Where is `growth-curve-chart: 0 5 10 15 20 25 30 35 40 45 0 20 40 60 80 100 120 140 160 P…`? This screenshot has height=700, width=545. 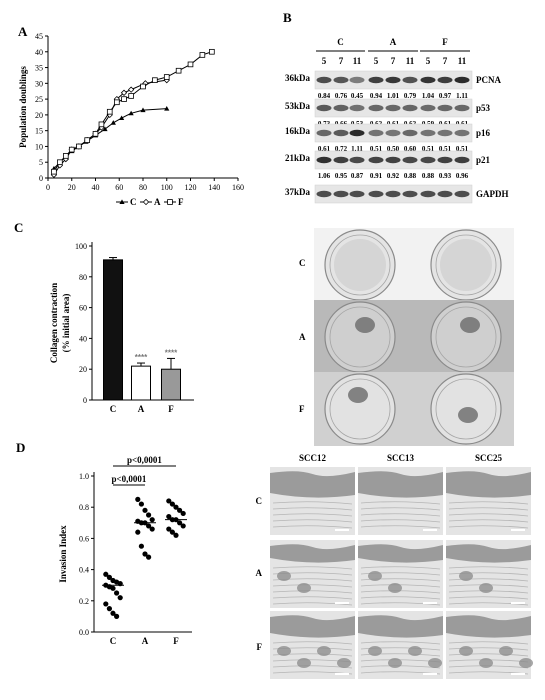 growth-curve-chart: 0 5 10 15 20 25 30 35 40 45 0 20 40 60 80 100 120 140 160 P… is located at coordinates (131, 119).